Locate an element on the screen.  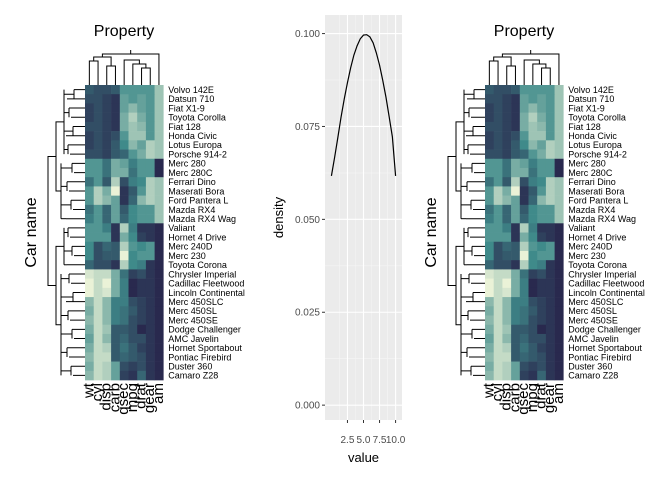
row-label: Dodge Challenger is located at coordinates (604, 330).